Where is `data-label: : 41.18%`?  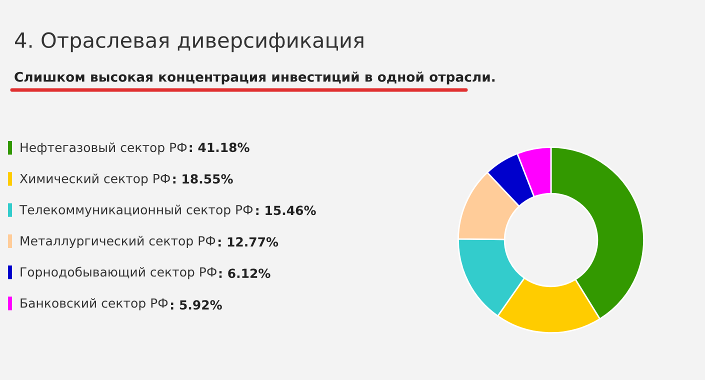
data-label: : 41.18% is located at coordinates (220, 147).